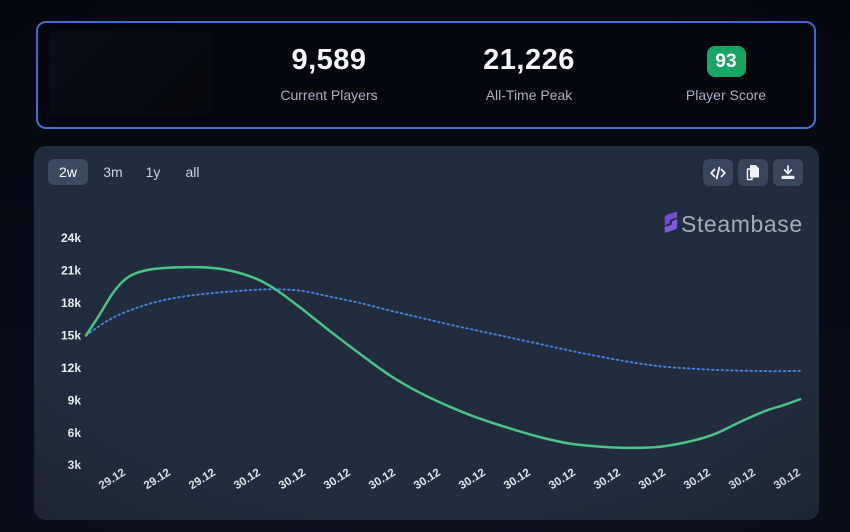 The width and height of the screenshot is (850, 532). Describe the element at coordinates (75, 433) in the screenshot. I see `svg-text: 6k` at that location.